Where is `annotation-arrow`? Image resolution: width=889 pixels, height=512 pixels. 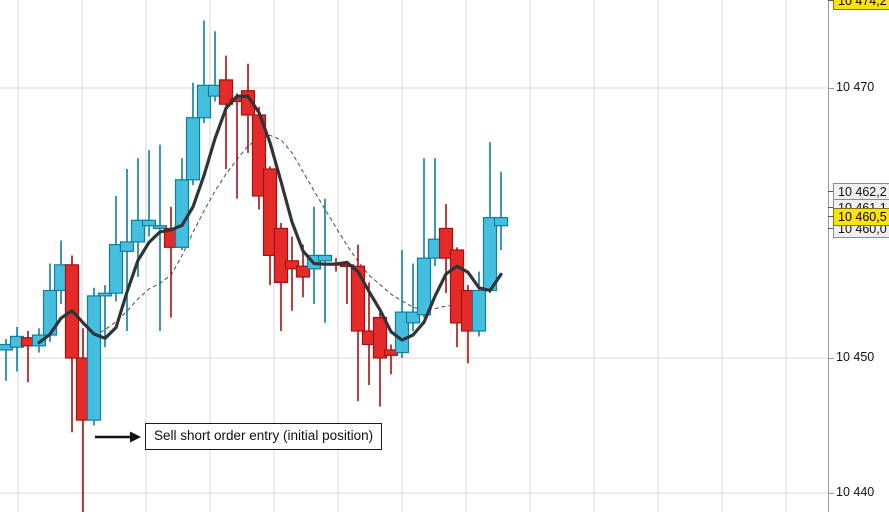 annotation-arrow is located at coordinates (118, 437).